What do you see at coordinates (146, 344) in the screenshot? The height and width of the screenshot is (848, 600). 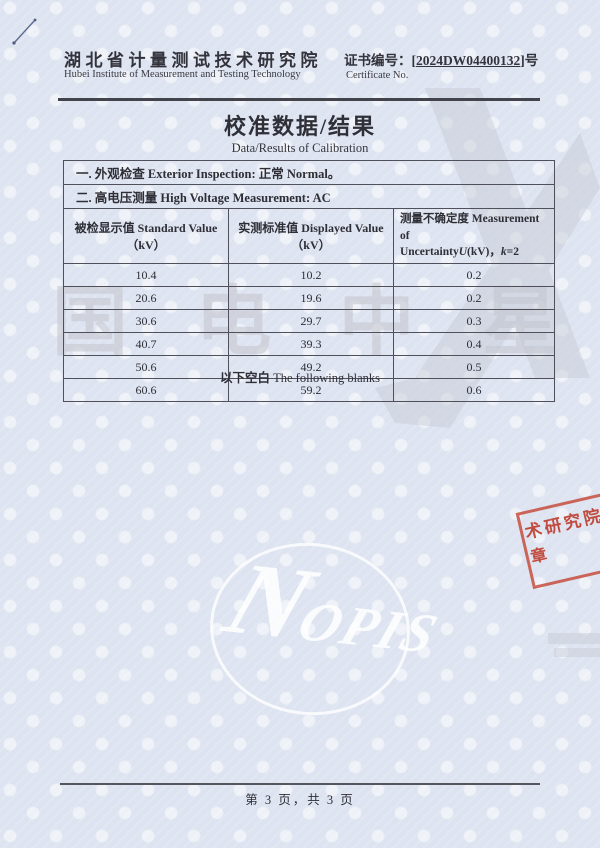 I see `standard-value-cell: 40.7` at bounding box center [146, 344].